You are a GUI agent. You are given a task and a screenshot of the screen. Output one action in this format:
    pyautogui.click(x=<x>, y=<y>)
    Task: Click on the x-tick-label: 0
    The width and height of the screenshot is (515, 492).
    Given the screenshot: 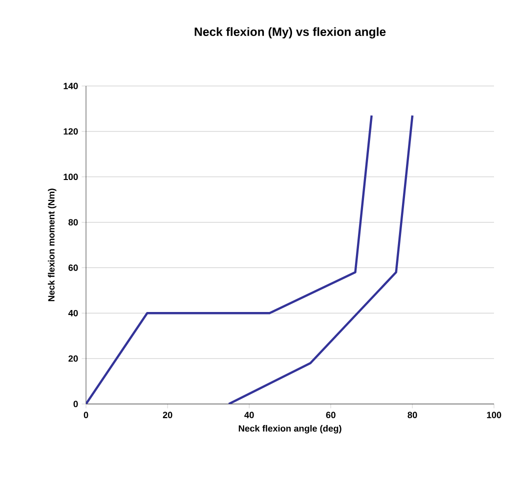 What is the action you would take?
    pyautogui.click(x=86, y=415)
    